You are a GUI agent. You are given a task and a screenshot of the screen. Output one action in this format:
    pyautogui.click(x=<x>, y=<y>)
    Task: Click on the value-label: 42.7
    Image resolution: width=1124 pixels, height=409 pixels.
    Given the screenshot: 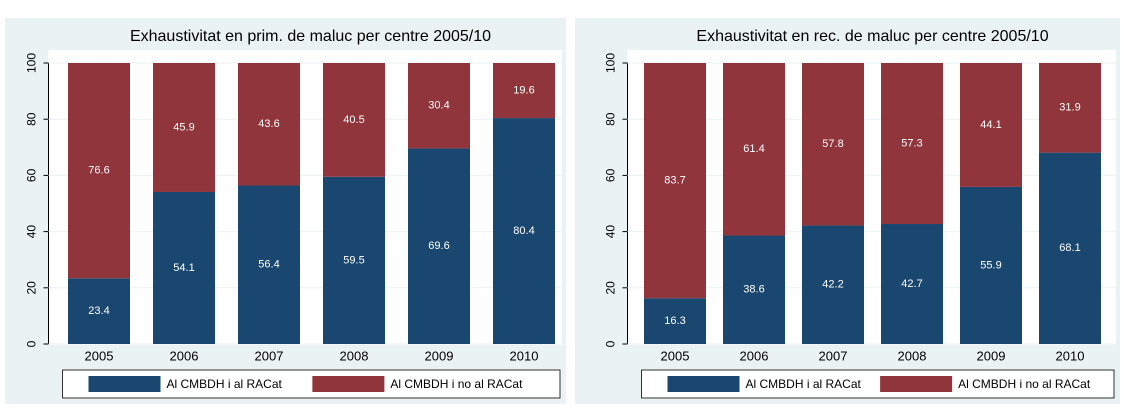 What is the action you would take?
    pyautogui.click(x=911, y=284)
    